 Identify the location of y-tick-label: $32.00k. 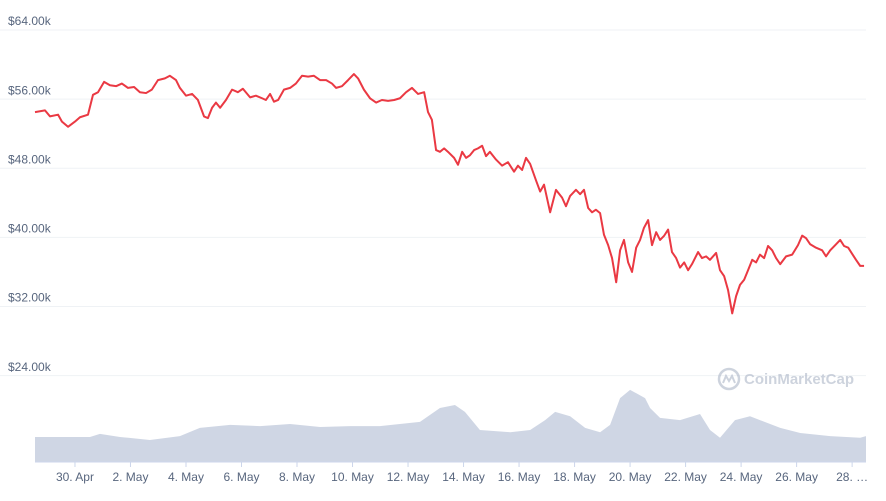
(30, 298).